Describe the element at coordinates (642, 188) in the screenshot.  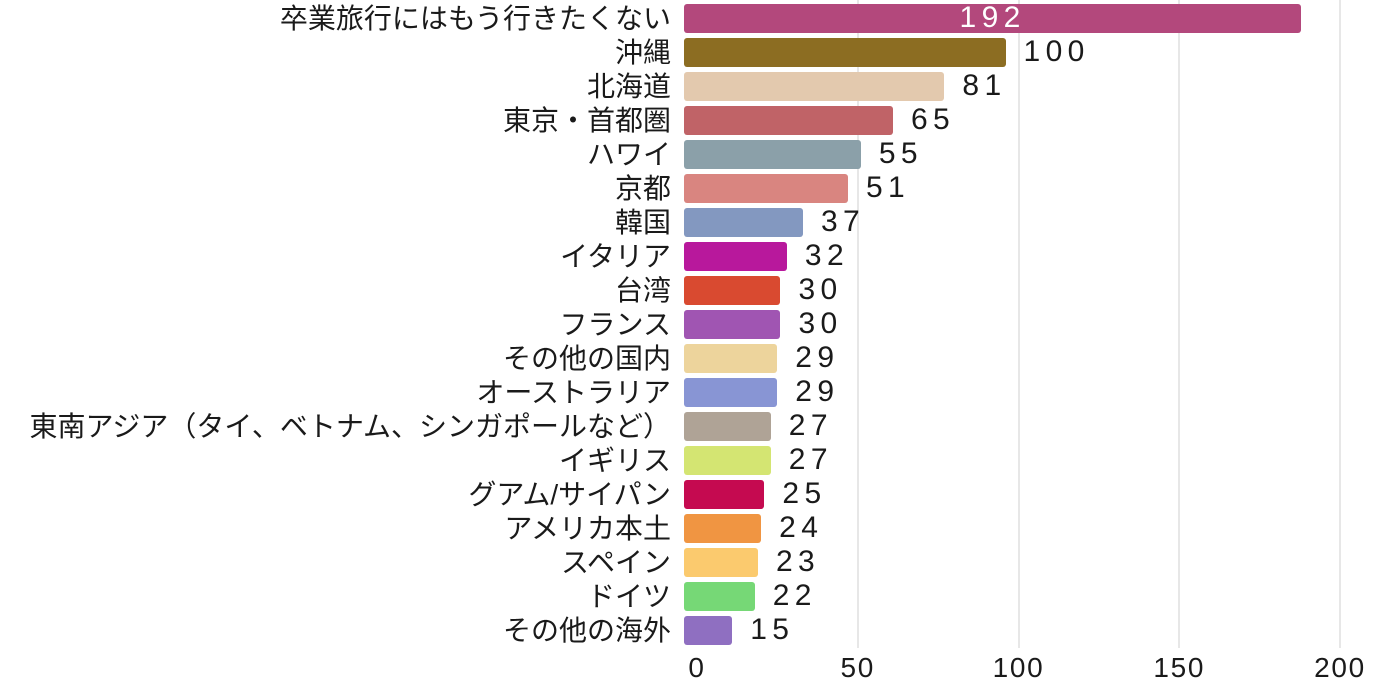
I see `category-label: 京都` at that location.